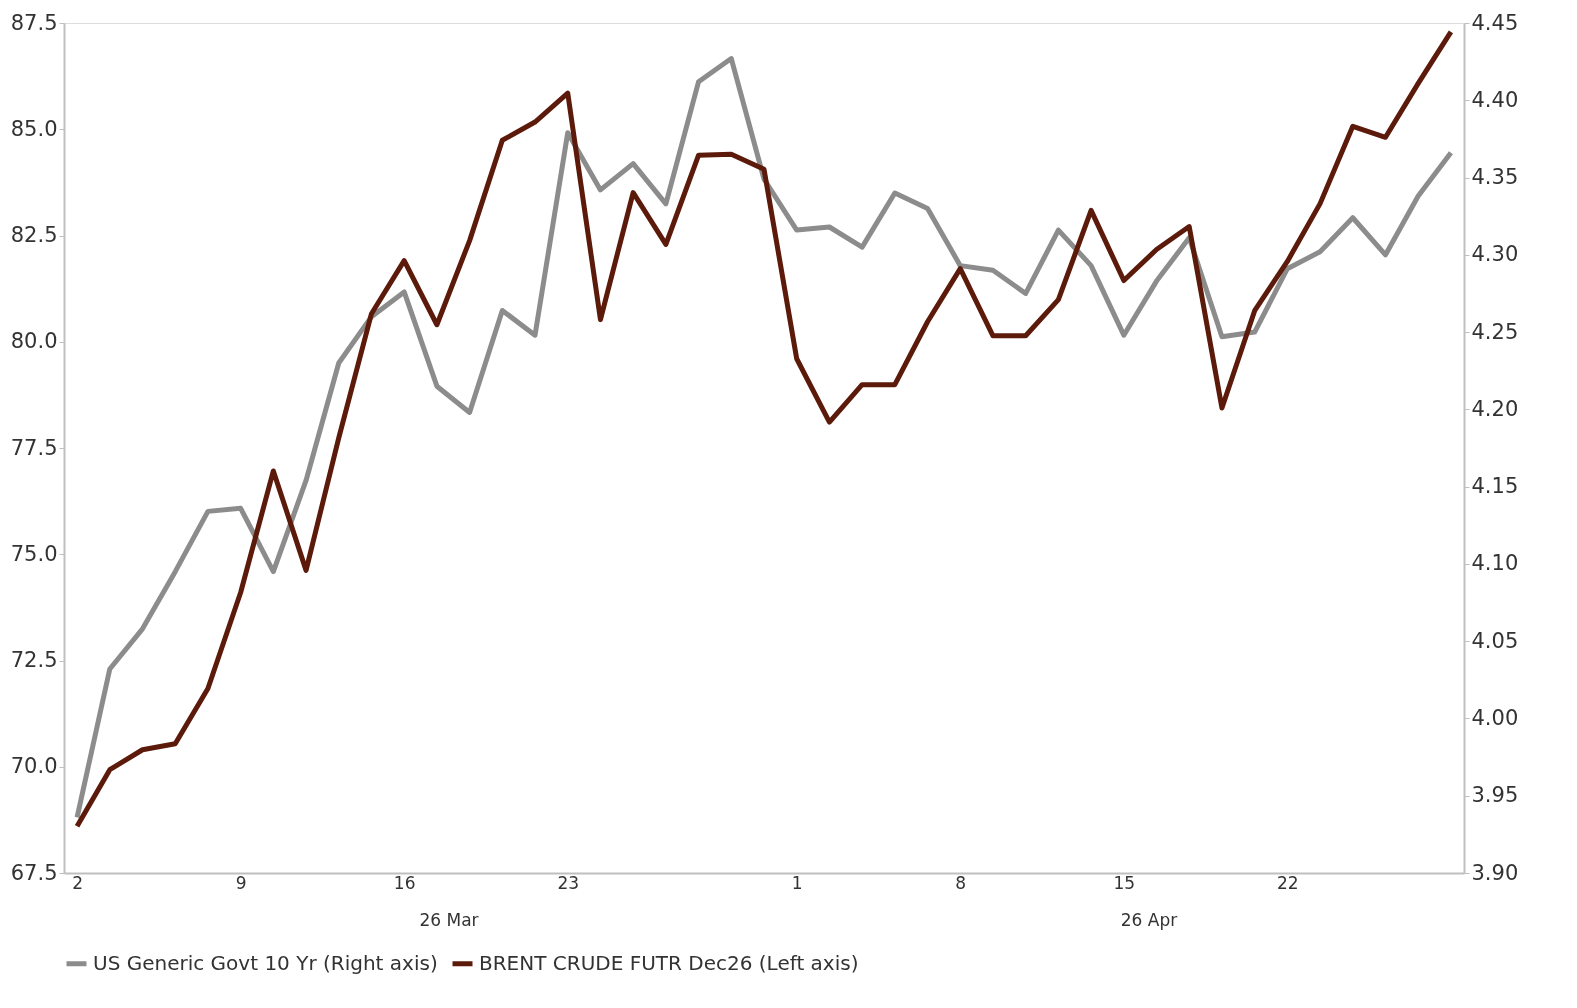 The image size is (1577, 1008). I want to click on y2-tick-label: 4.30, so click(1495, 254).